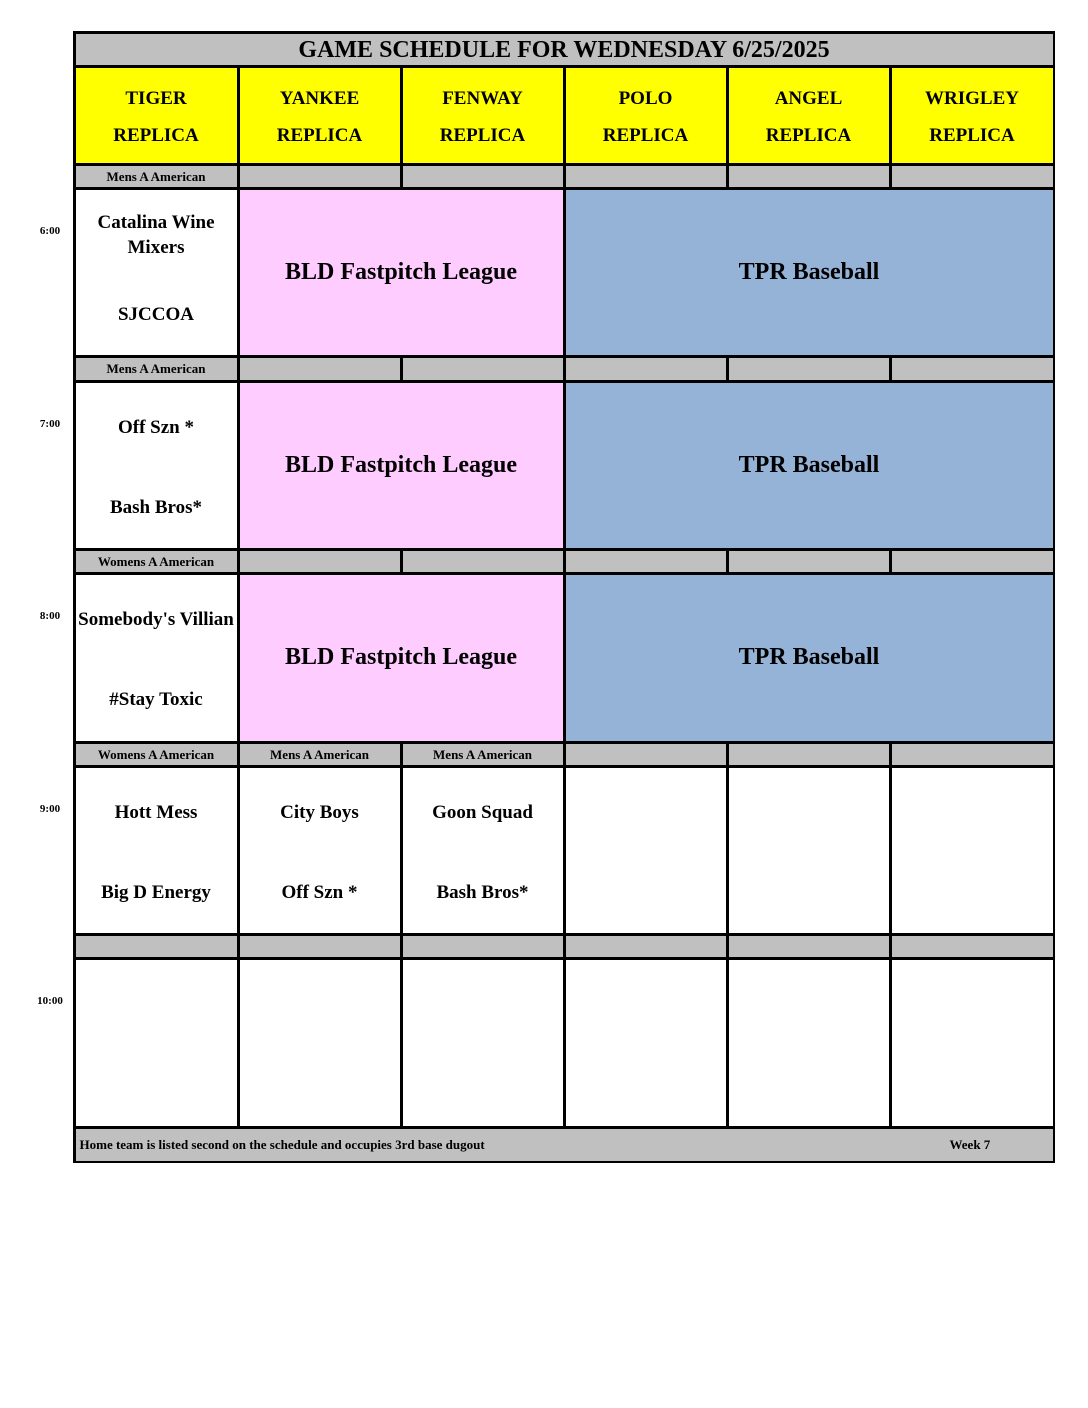 Image resolution: width=1088 pixels, height=1408 pixels. What do you see at coordinates (50, 616) in the screenshot?
I see `time-label: 8:00` at bounding box center [50, 616].